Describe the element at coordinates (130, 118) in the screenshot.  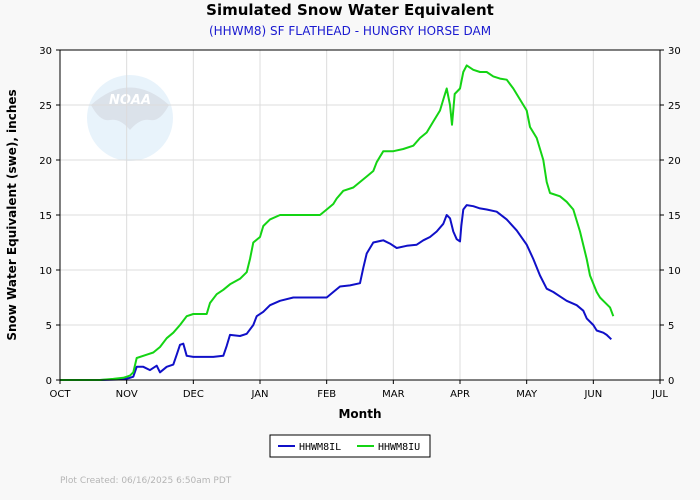
I see `noaa-logo: NOAA` at that location.